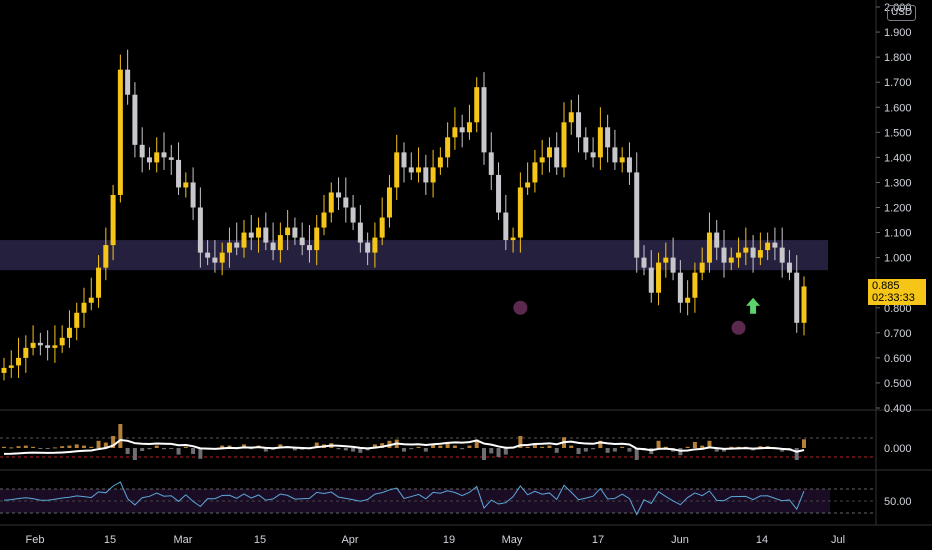  I want to click on time-tick-label: 15, so click(110, 540).